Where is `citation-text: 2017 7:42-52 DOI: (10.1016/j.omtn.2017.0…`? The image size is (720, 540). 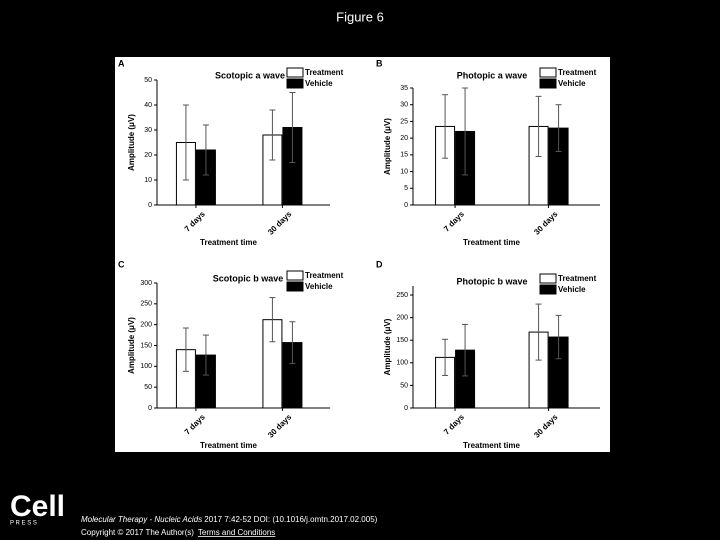
citation-text: 2017 7:42-52 DOI: (10.1016/j.omtn.2017.0… is located at coordinates (290, 519).